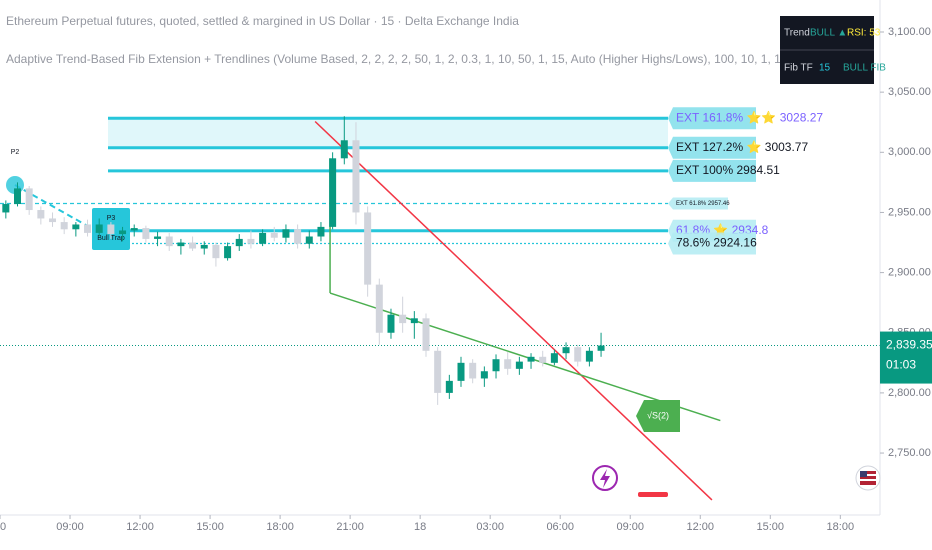 Image resolution: width=932 pixels, height=550 pixels. What do you see at coordinates (909, 273) in the screenshot?
I see `y-tick-label: 2,900.00` at bounding box center [909, 273].